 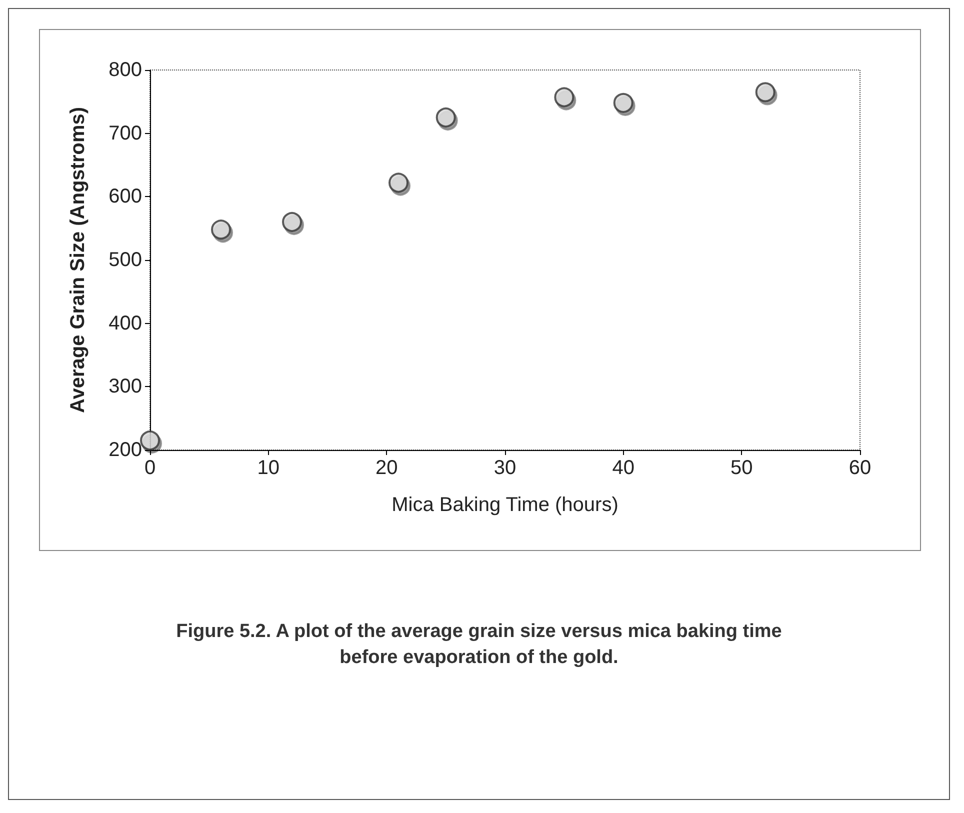 What do you see at coordinates (268, 468) in the screenshot?
I see `x-tick-label: 10` at bounding box center [268, 468].